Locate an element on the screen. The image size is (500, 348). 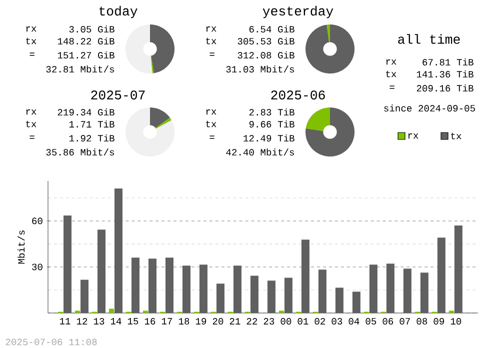
x-tick-label: 15 is located at coordinates (133, 321).